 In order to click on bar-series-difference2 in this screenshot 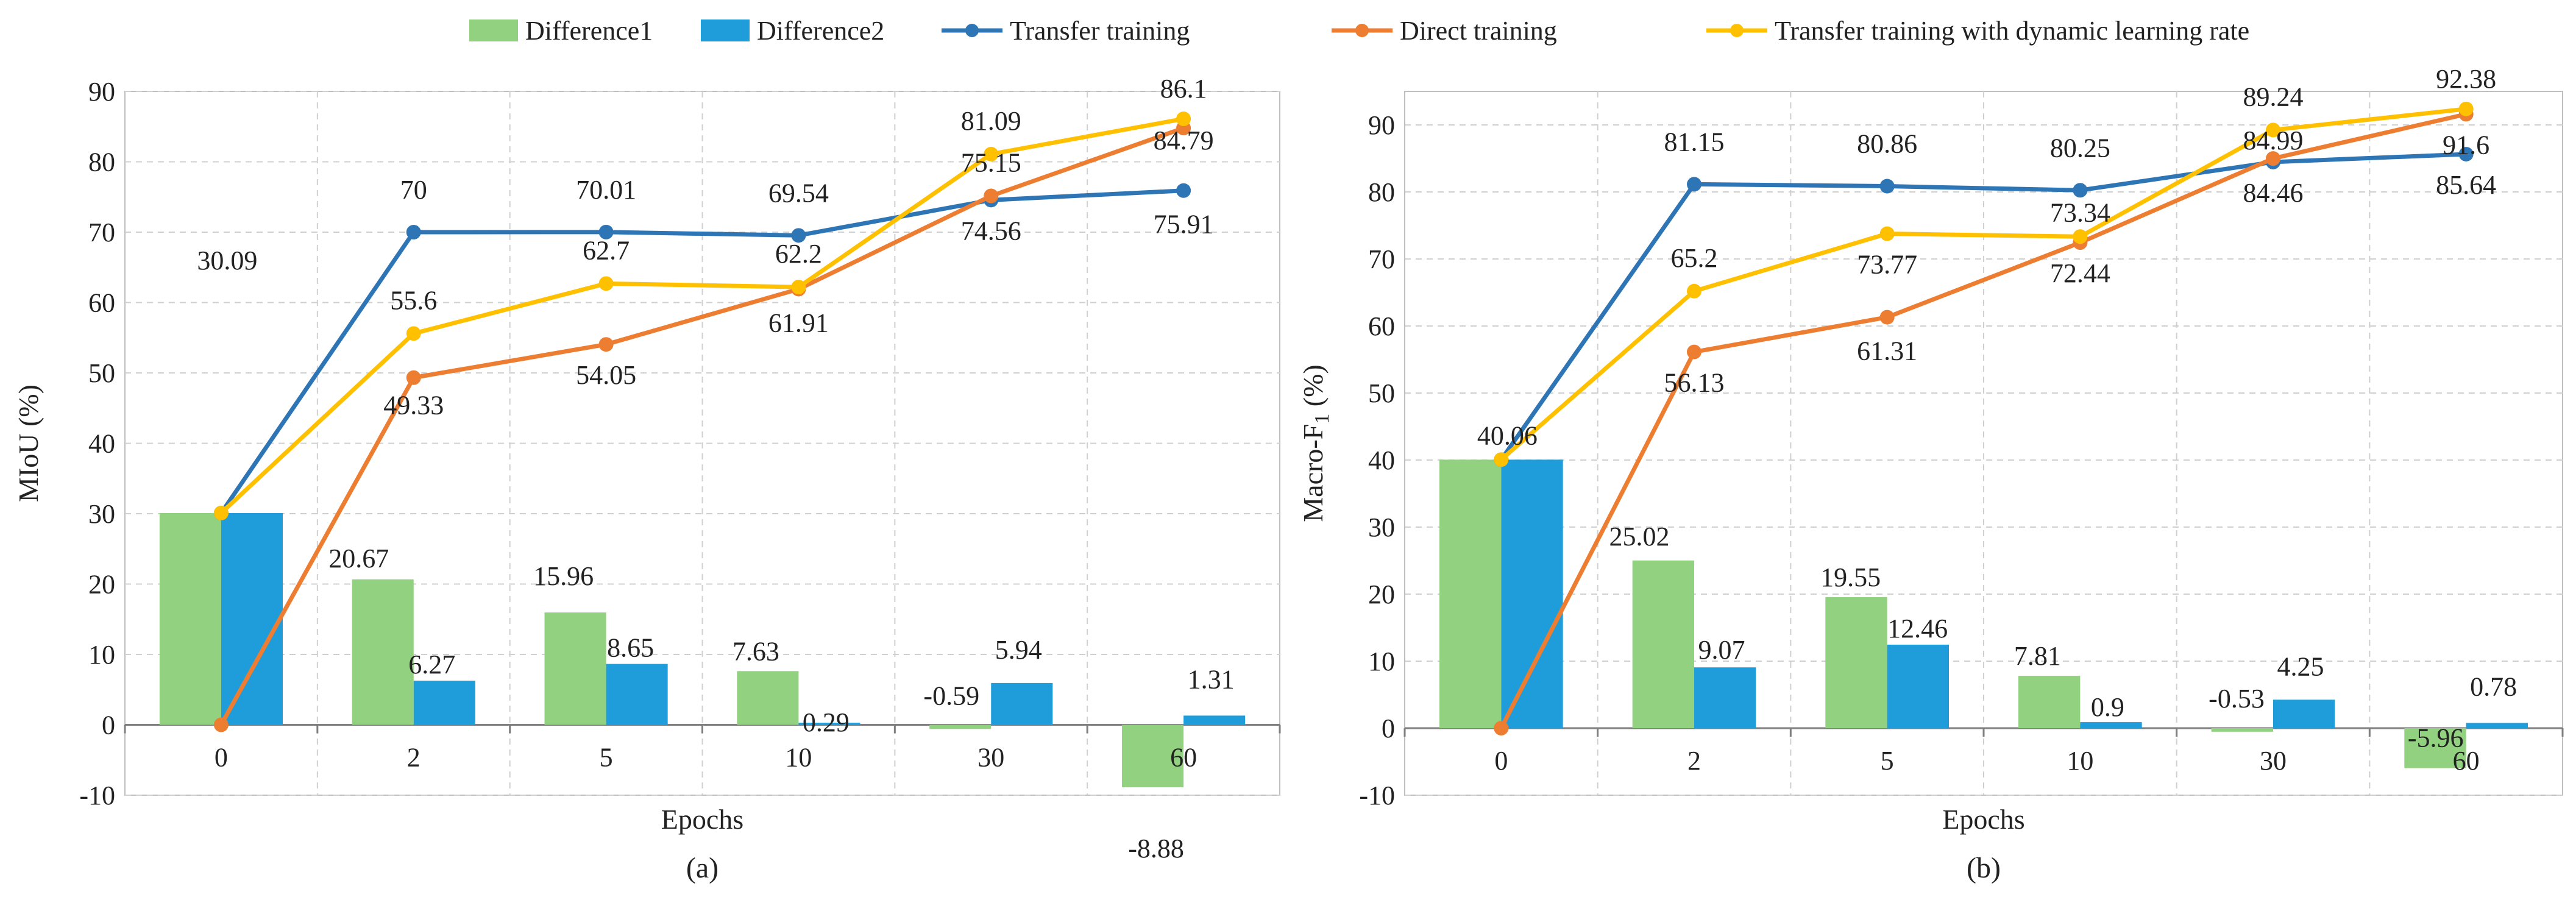, I will do `click(2014, 594)`.